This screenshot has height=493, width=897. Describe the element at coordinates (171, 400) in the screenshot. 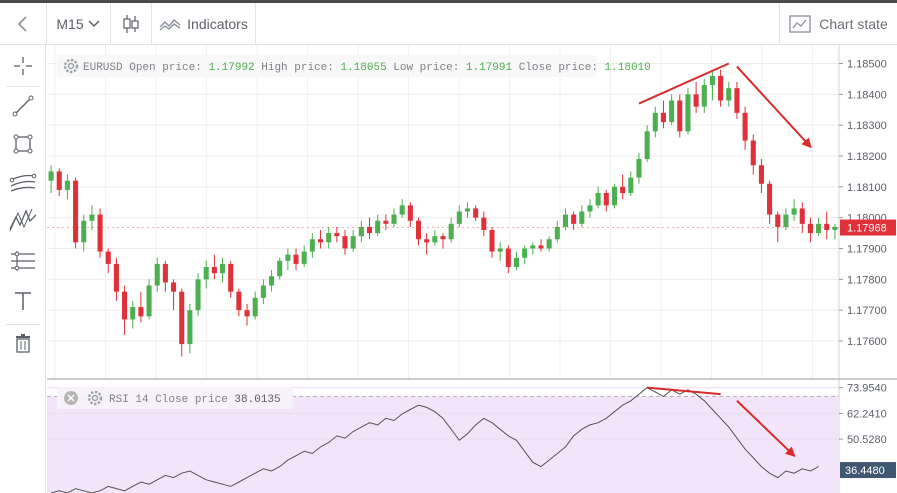

I see `rsi-legend-name: RSI 14 Close price` at that location.